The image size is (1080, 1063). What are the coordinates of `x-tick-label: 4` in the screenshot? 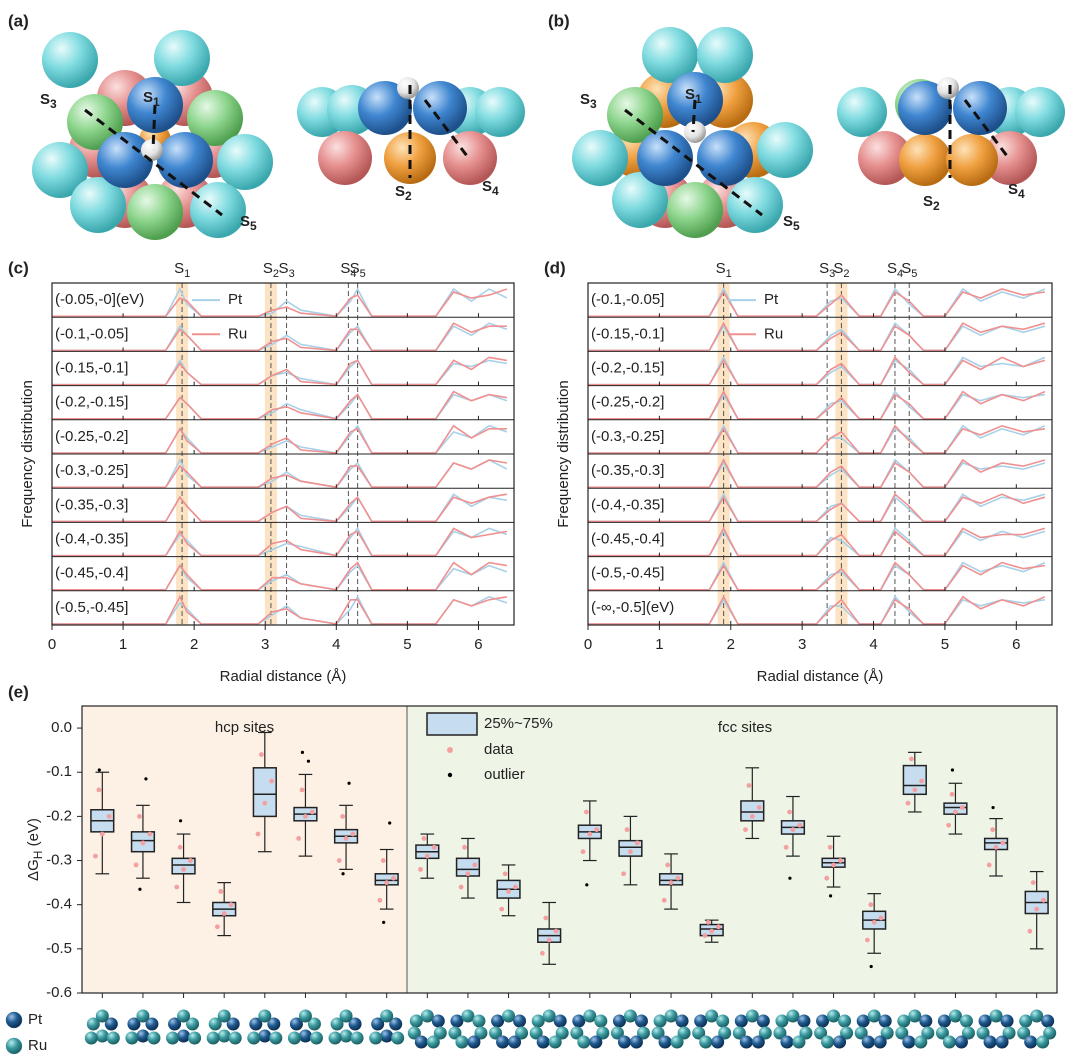 It's located at (873, 644).